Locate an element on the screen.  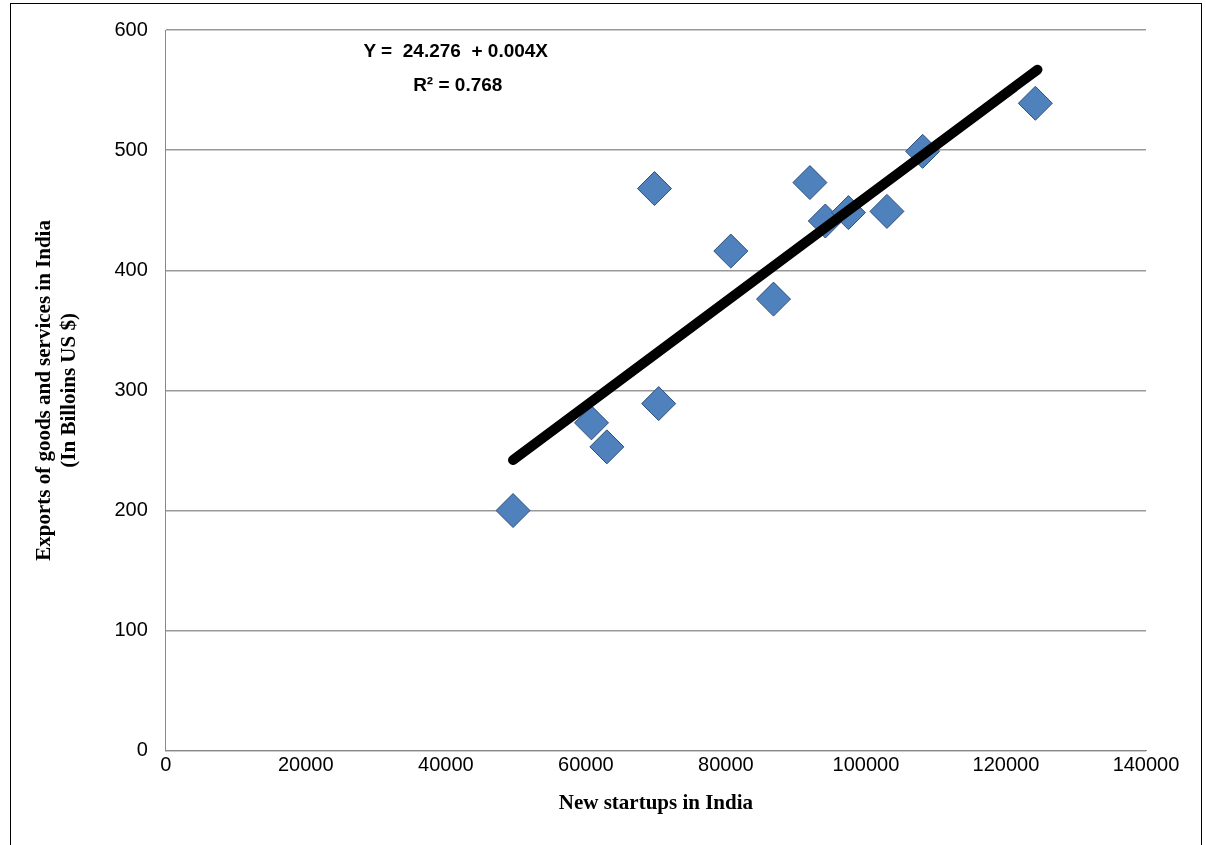
x-tick-label: 140000 is located at coordinates (1146, 764).